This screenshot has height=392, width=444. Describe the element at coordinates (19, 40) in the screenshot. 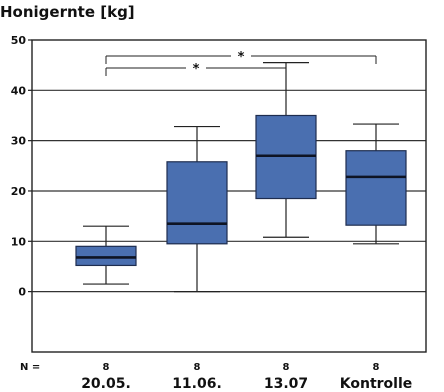

I see `y-tick-label: 50` at that location.